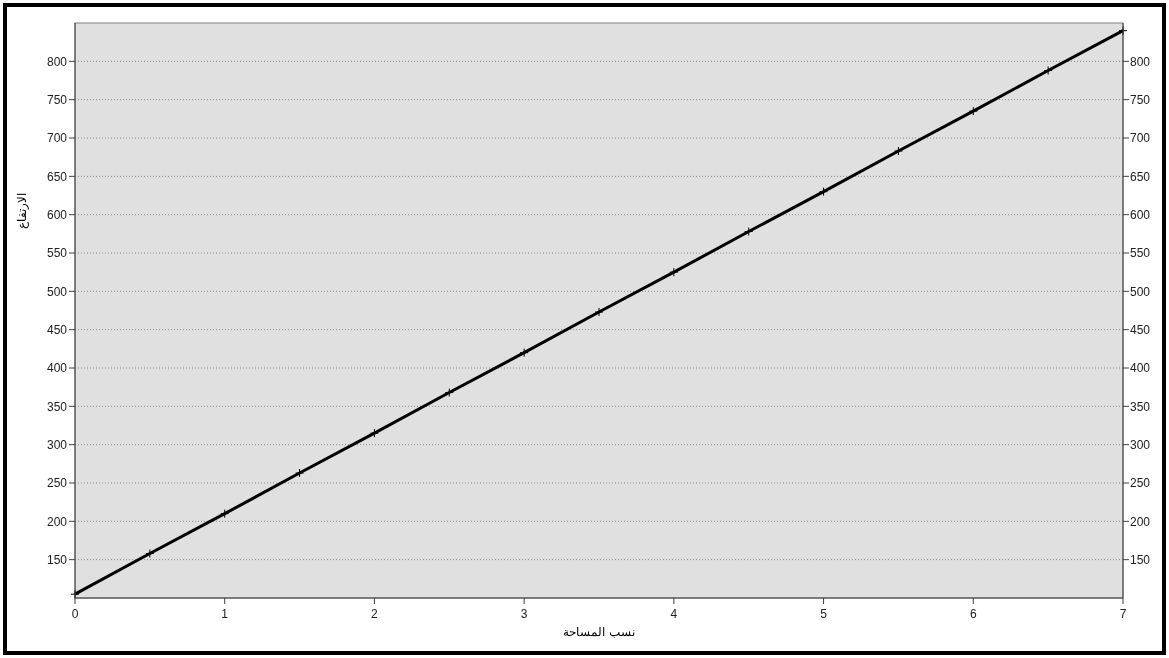 The image size is (1169, 658). What do you see at coordinates (1123, 614) in the screenshot?
I see `x-tick-label: 7` at bounding box center [1123, 614].